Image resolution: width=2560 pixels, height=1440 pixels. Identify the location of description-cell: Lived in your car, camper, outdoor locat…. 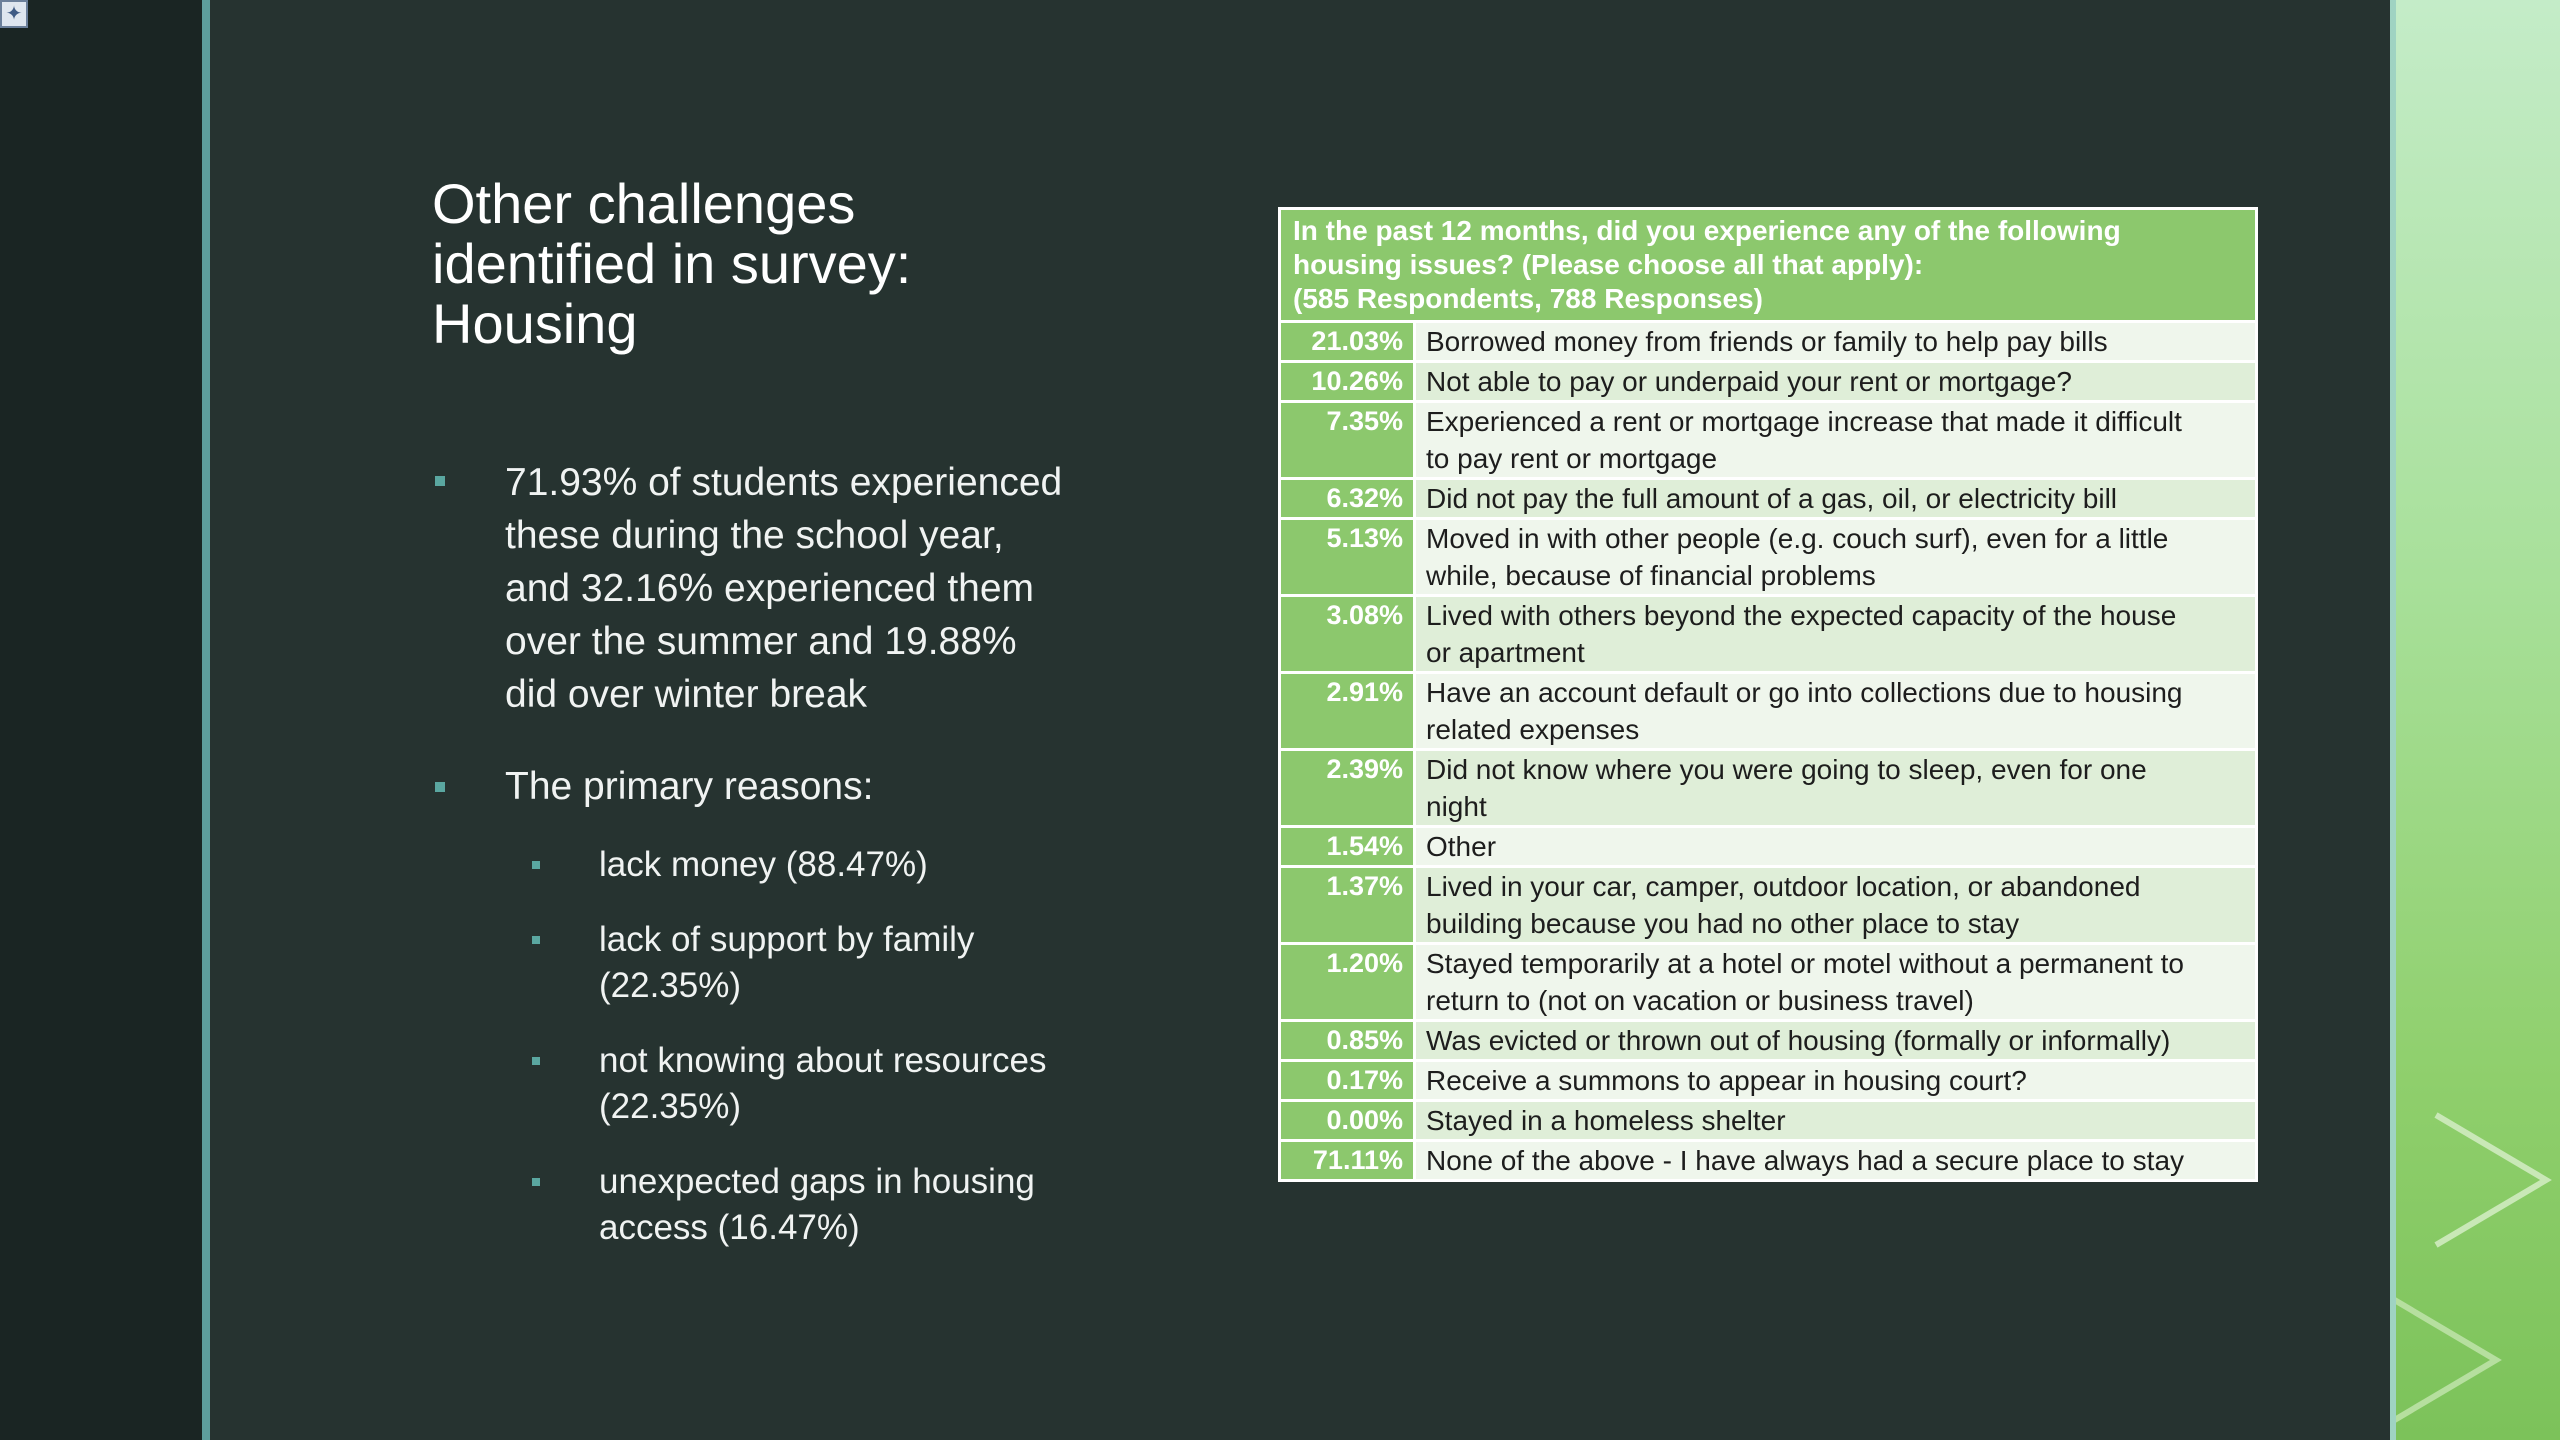
(1835, 905).